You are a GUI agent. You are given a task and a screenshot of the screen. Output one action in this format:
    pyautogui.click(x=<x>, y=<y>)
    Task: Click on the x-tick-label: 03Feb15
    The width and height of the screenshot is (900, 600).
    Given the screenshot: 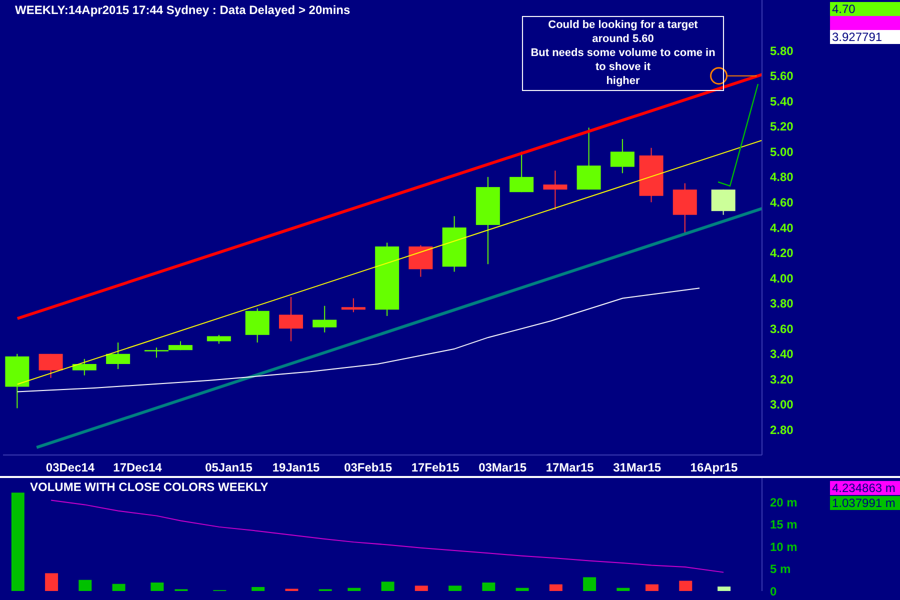 What is the action you would take?
    pyautogui.click(x=368, y=467)
    